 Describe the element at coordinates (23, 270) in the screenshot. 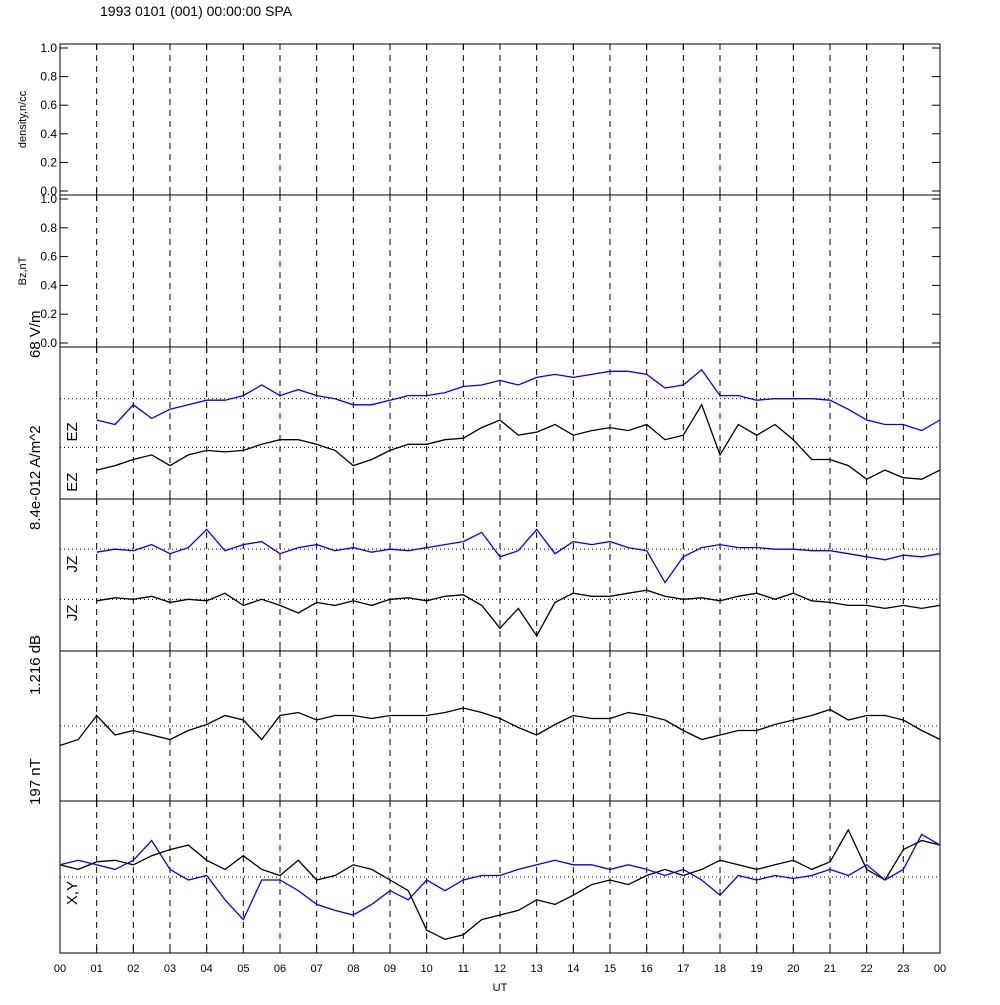

I see `y-axis-label: Bz,nT` at that location.